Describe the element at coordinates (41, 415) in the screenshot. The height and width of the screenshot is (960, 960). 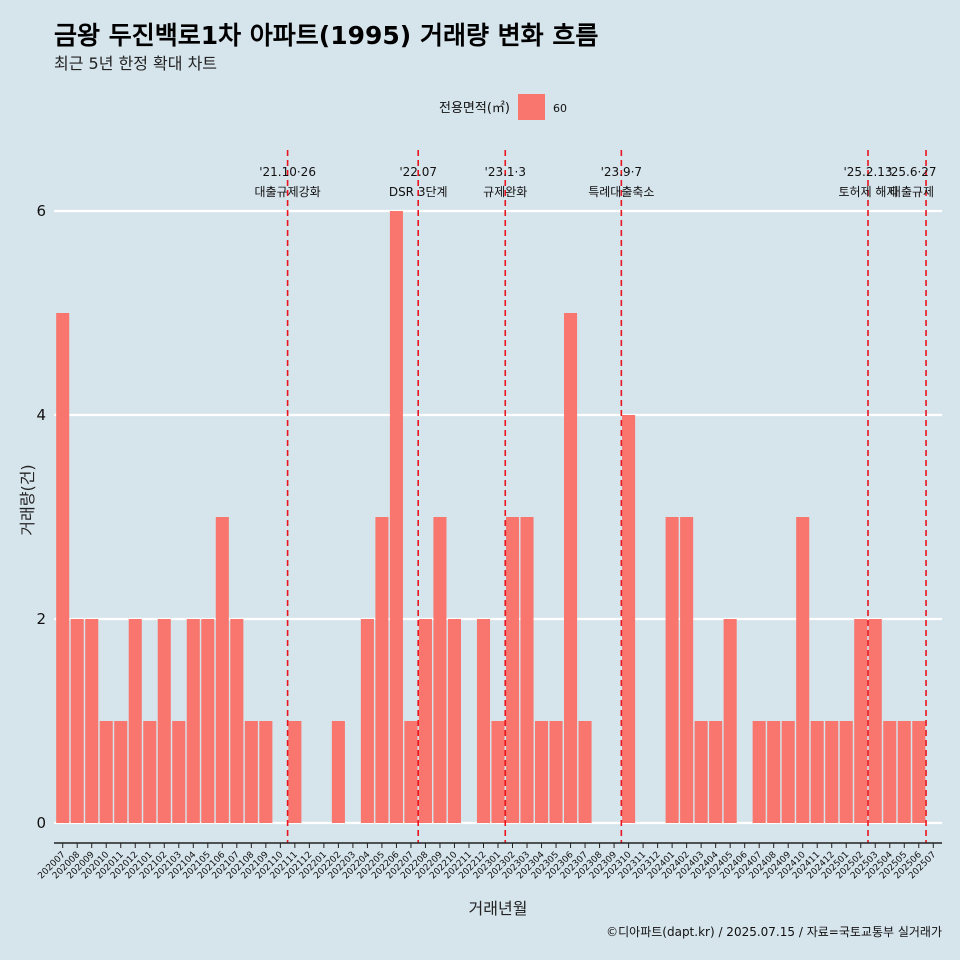
I see `y-tick-label: 4` at that location.